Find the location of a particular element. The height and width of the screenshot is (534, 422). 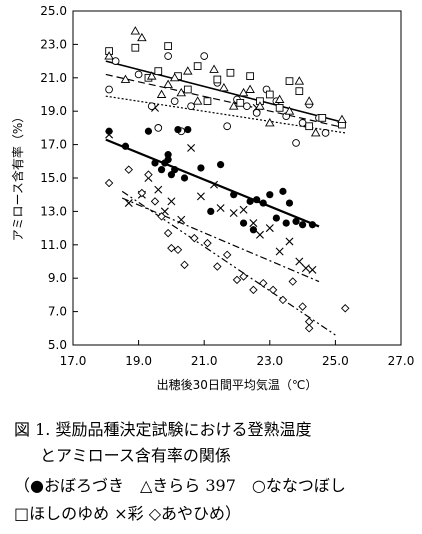

y-tick-label: 17.0 is located at coordinates (53, 145).